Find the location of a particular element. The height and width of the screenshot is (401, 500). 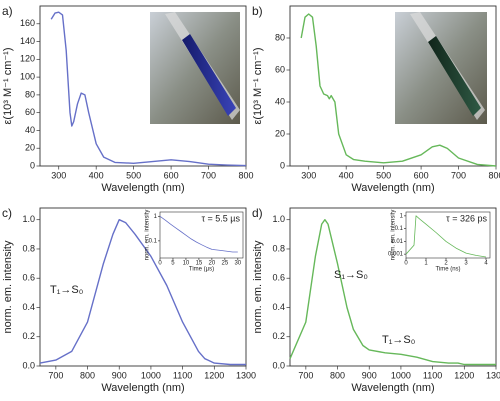

photo-a is located at coordinates (195, 68).